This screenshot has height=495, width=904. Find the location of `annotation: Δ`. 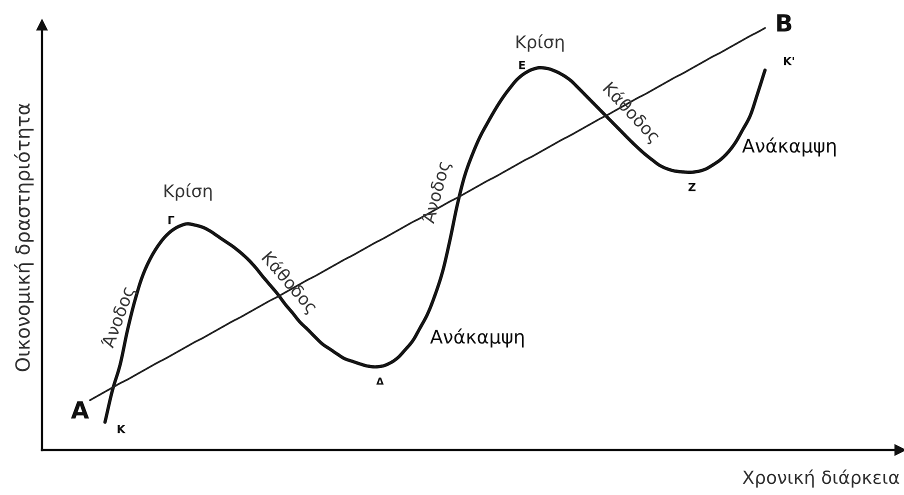

annotation: Δ is located at coordinates (380, 381).